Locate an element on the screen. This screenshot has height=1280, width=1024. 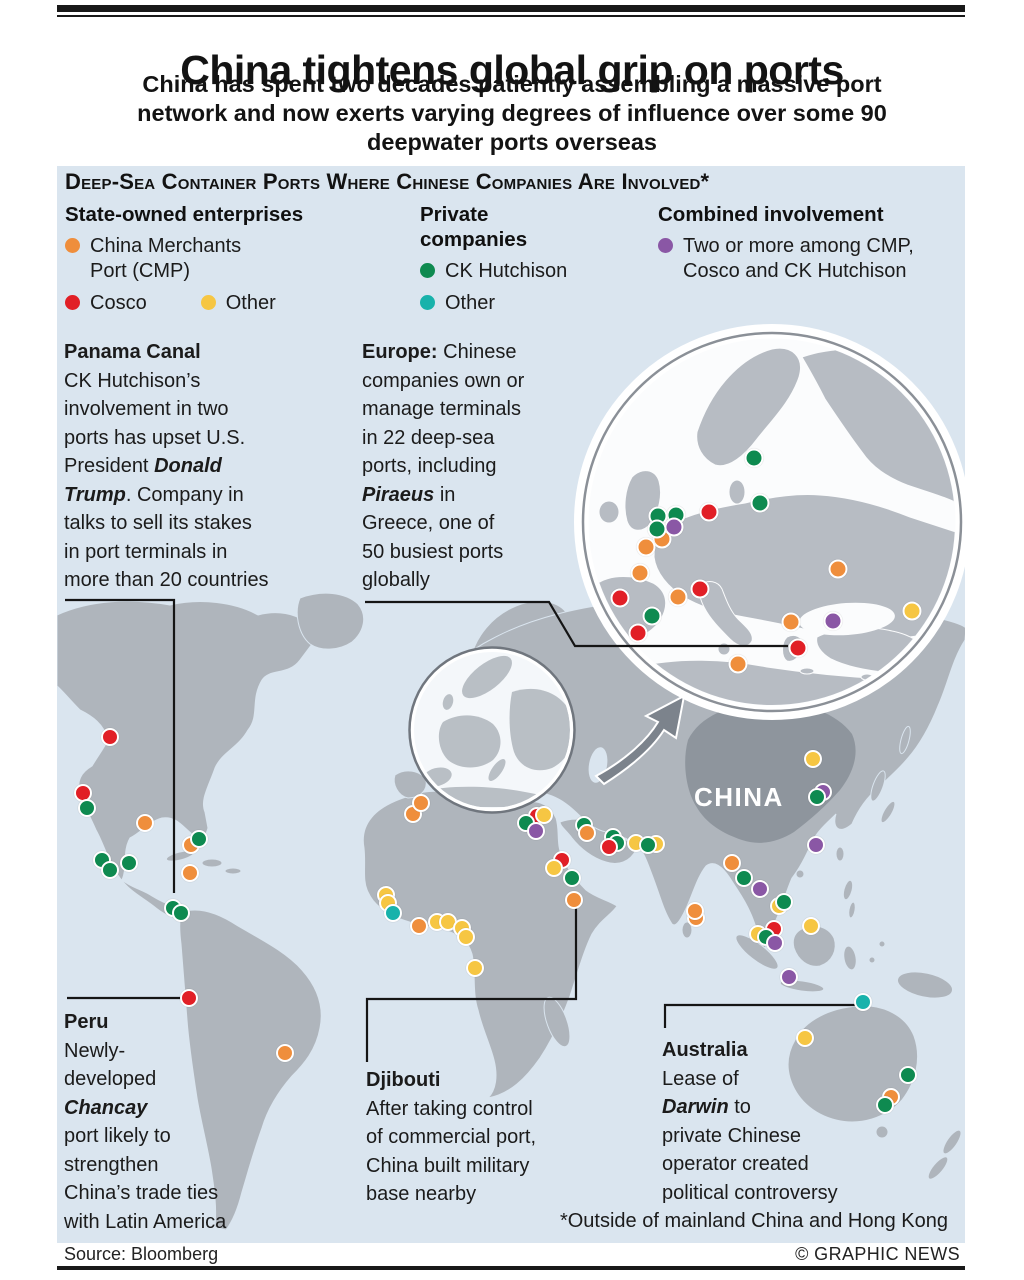
legend-group-title: State-owned enterprises is located at coordinates (184, 214).